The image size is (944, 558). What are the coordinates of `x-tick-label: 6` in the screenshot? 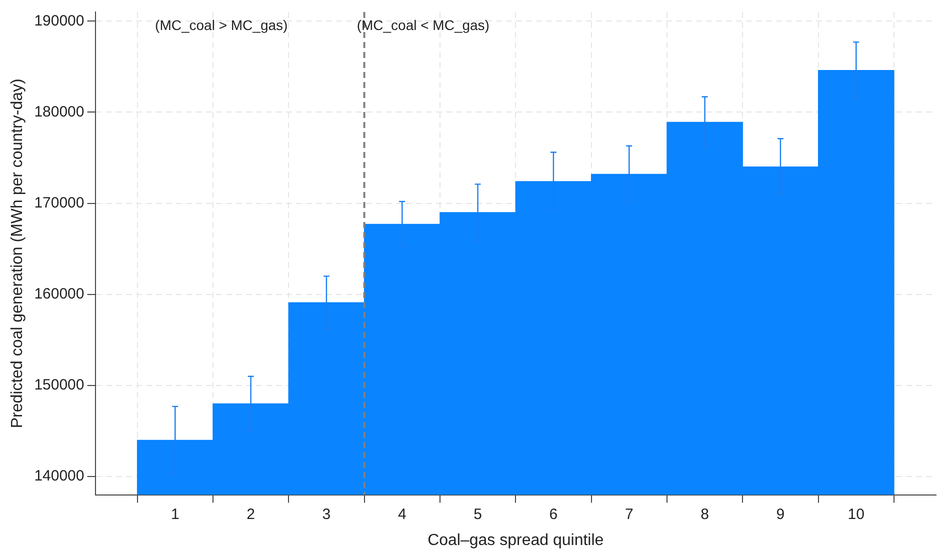 It's located at (553, 514).